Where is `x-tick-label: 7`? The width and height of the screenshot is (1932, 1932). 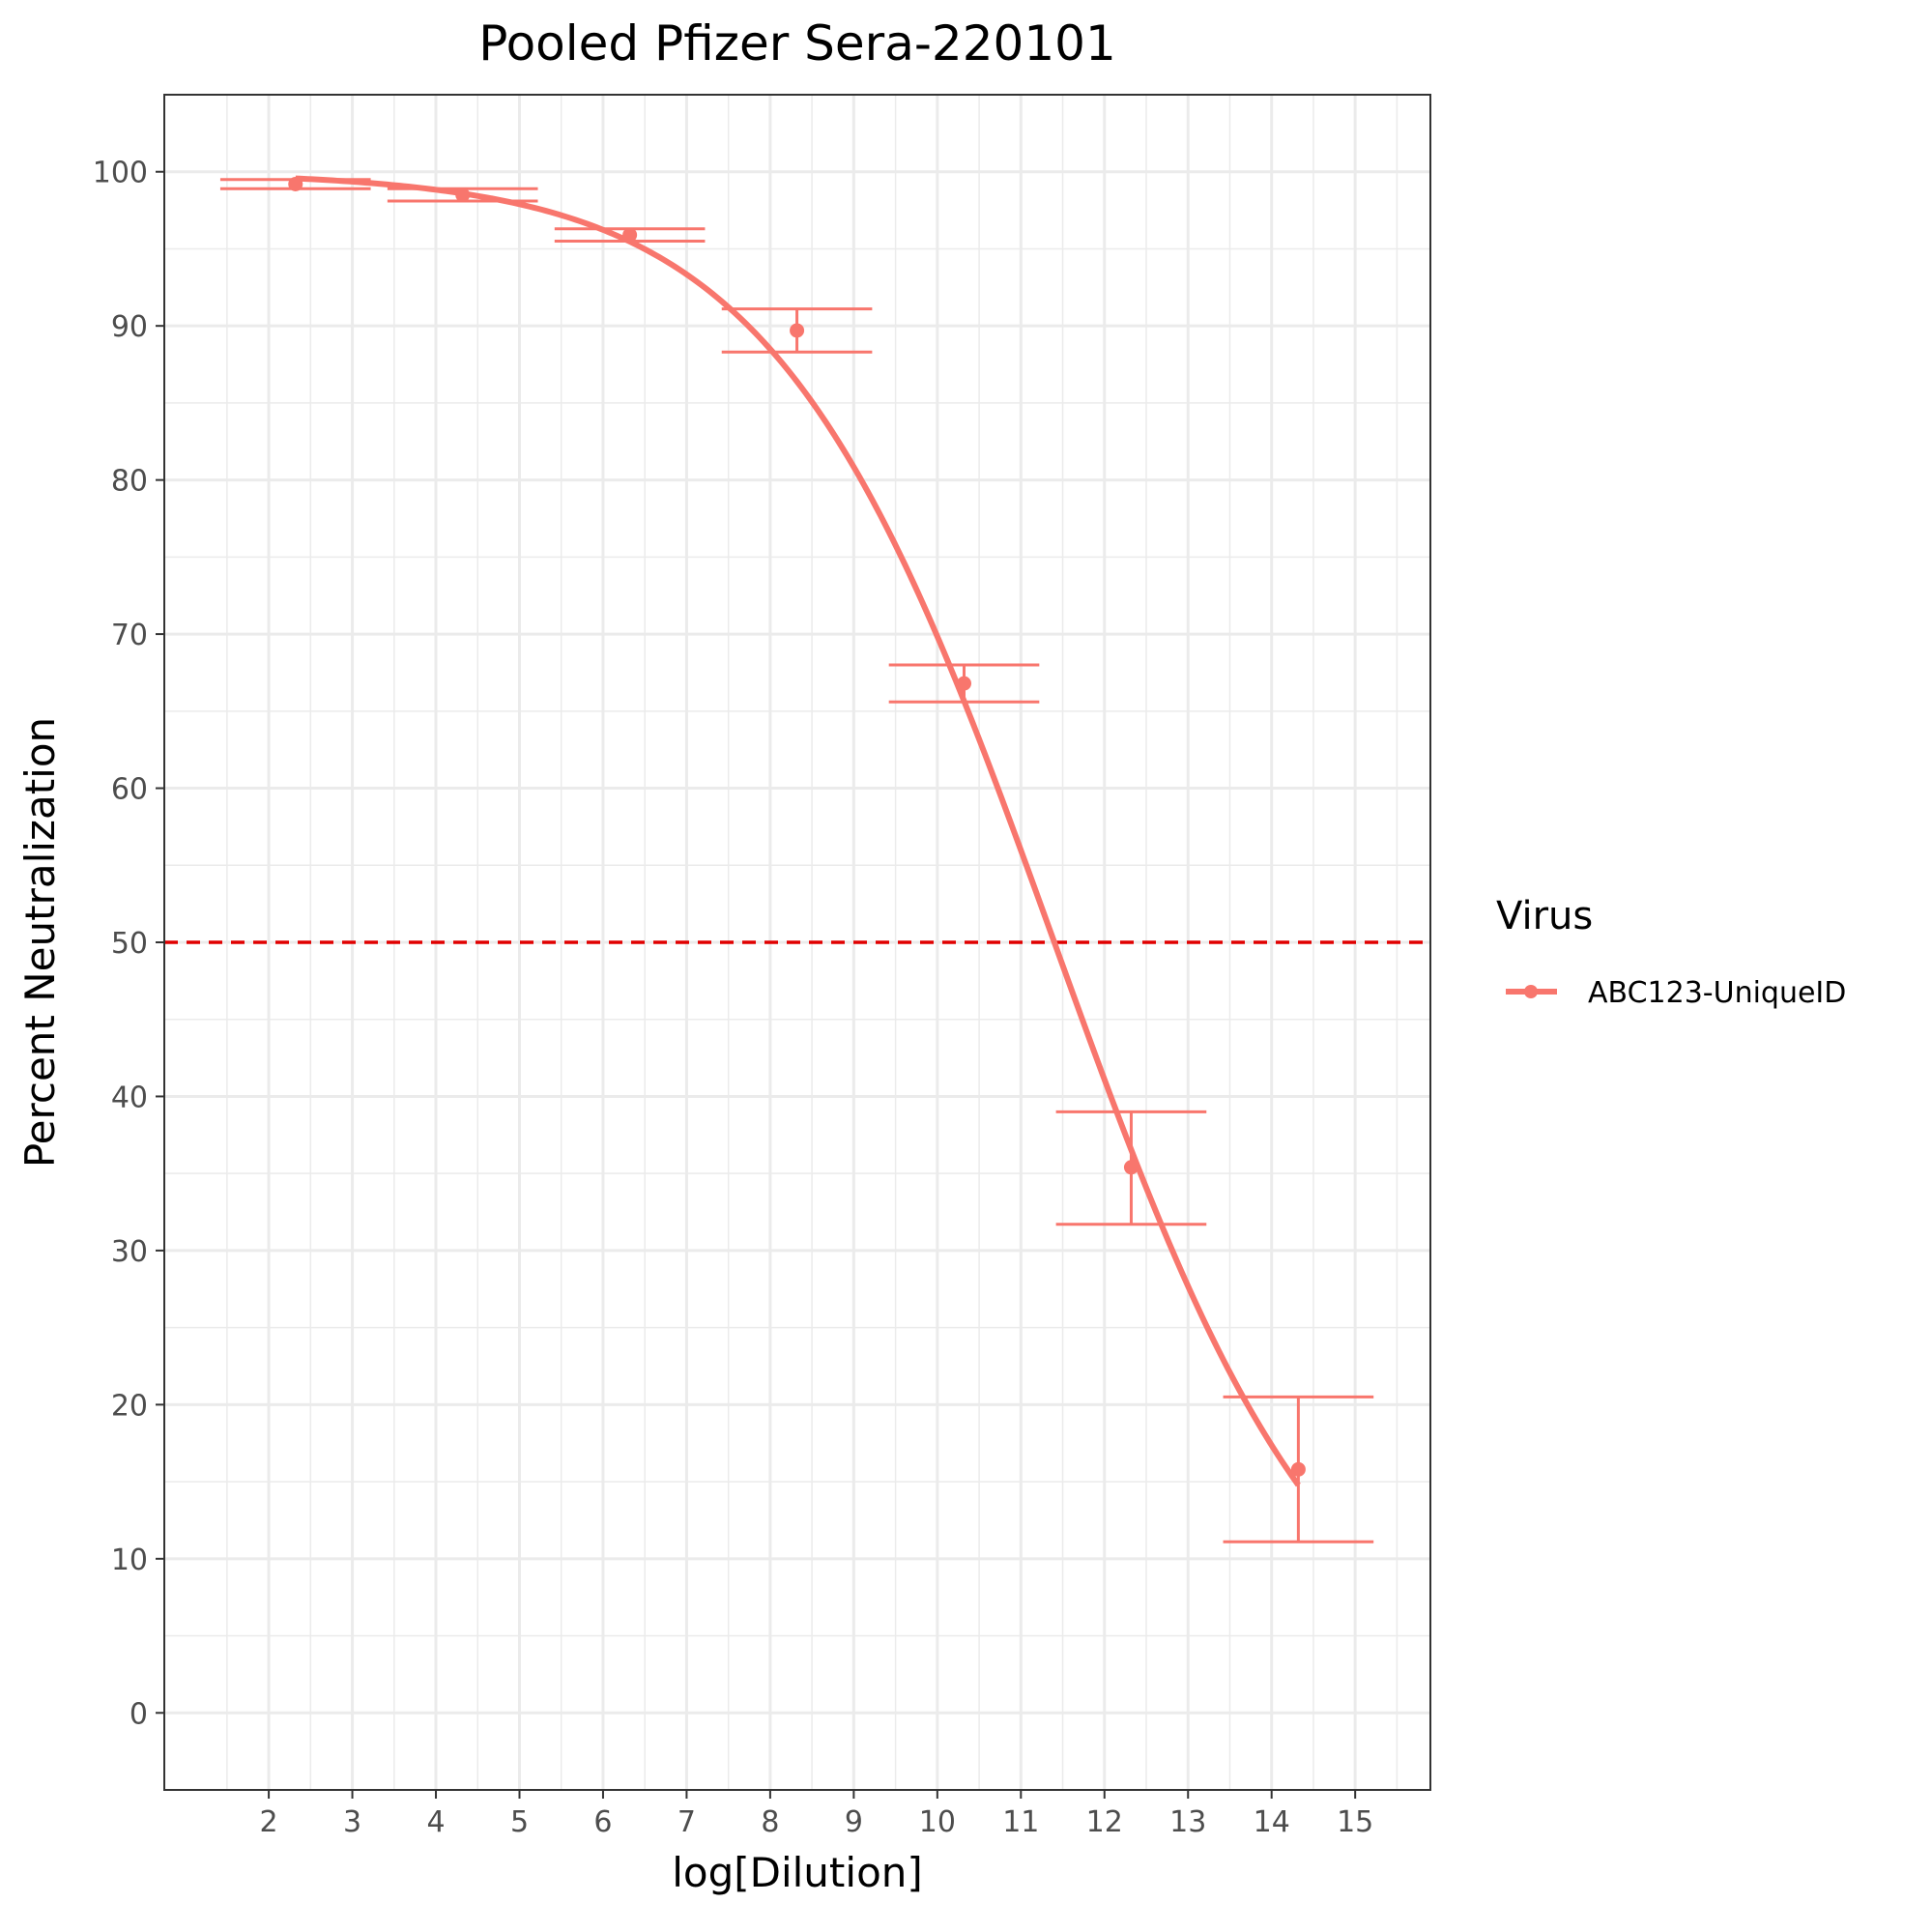 x-tick-label: 7 is located at coordinates (687, 1822).